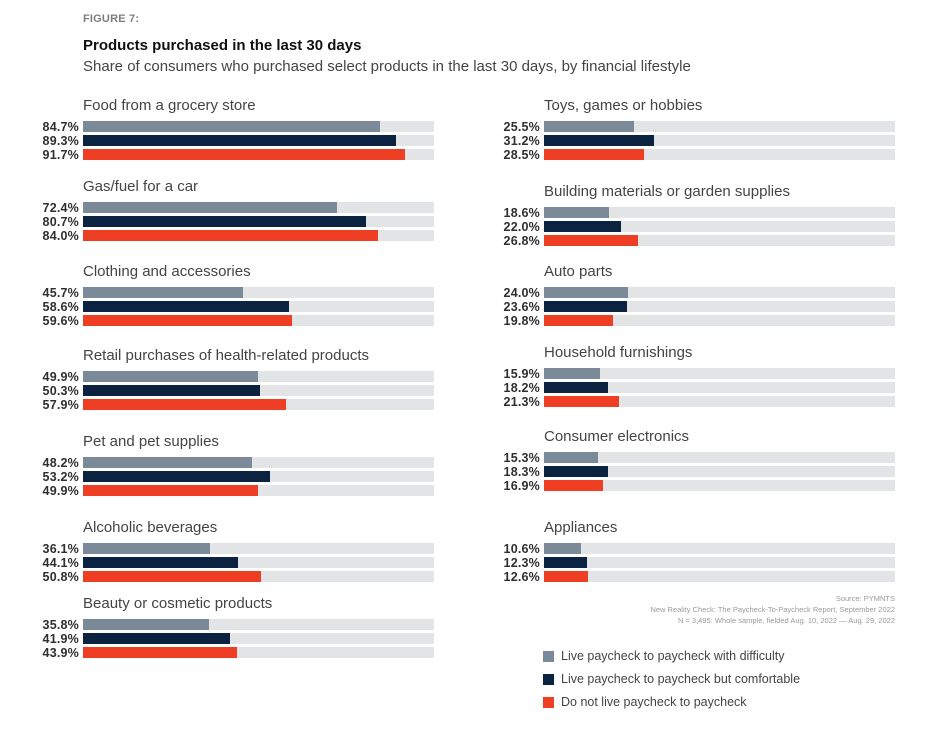 This screenshot has width=927, height=742. I want to click on data-label: 36.1%, so click(60, 549).